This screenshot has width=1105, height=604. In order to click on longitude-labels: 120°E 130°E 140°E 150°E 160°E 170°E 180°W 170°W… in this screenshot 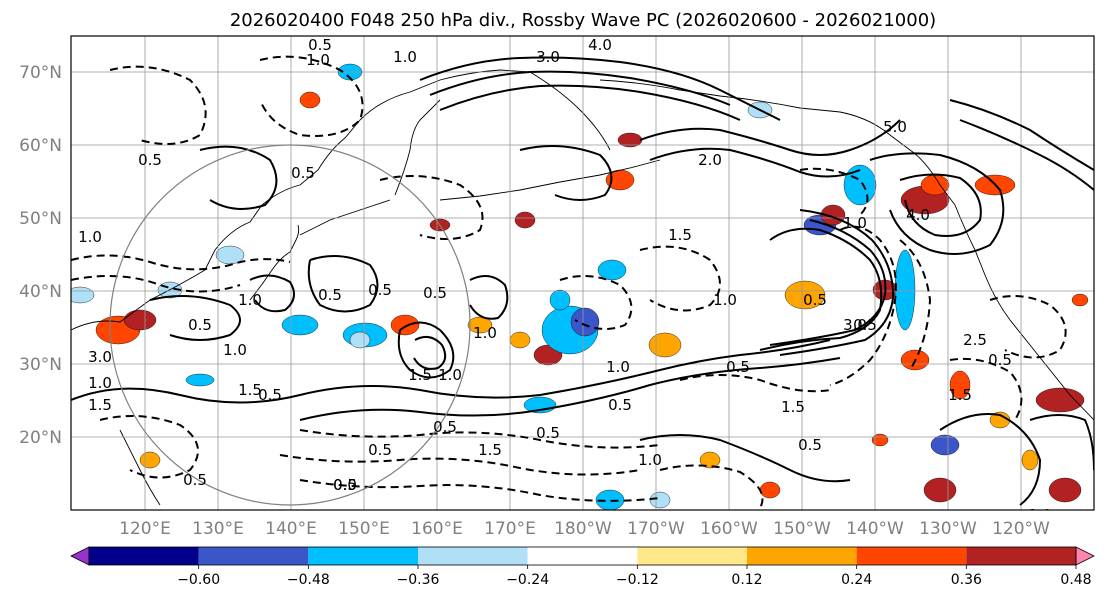, I will do `click(584, 529)`.